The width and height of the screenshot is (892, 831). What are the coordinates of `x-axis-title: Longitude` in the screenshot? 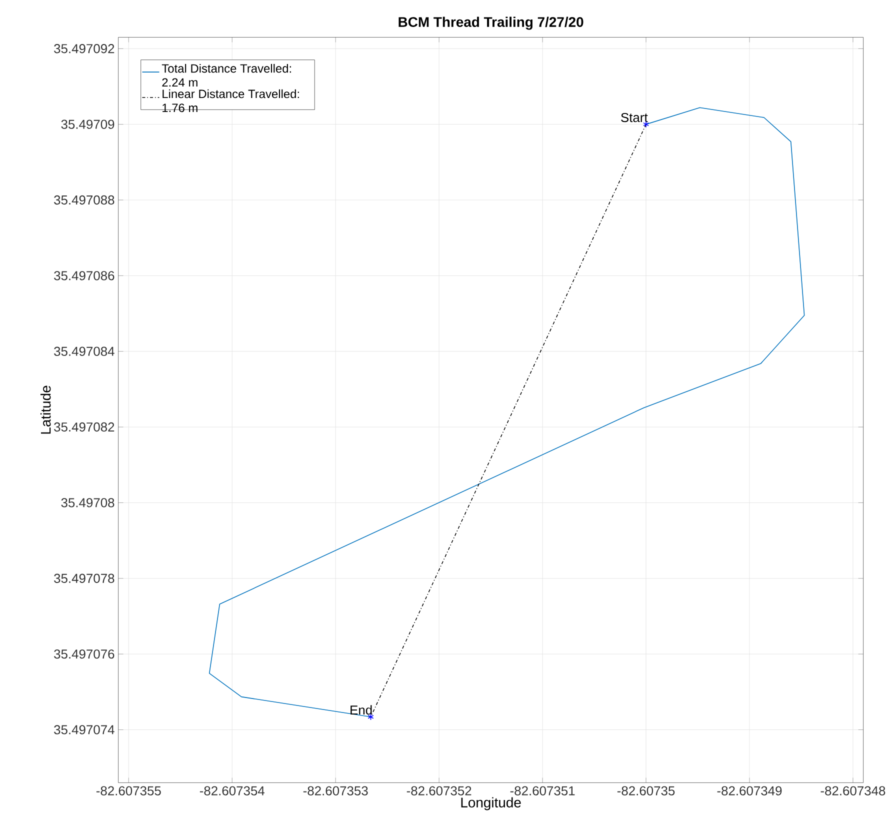 It's located at (491, 803).